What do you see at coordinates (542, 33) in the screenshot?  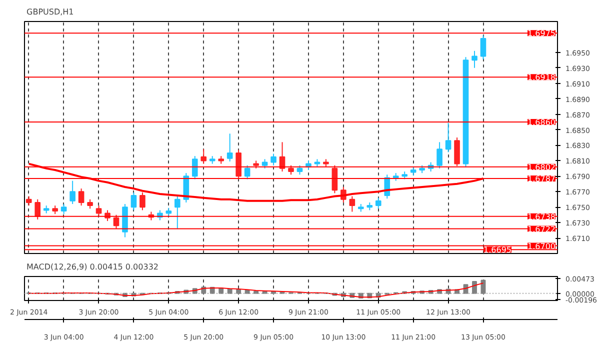 I see `ref-line-label: 1.6975` at bounding box center [542, 33].